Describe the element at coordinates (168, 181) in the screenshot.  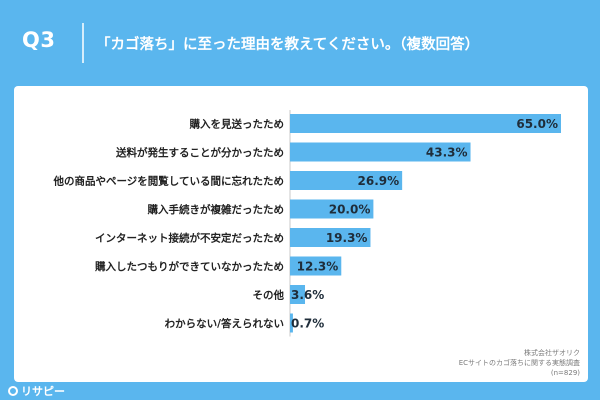
I see `category-label-2: 他の商品やページを閲覧している間に忘れたため` at that location.